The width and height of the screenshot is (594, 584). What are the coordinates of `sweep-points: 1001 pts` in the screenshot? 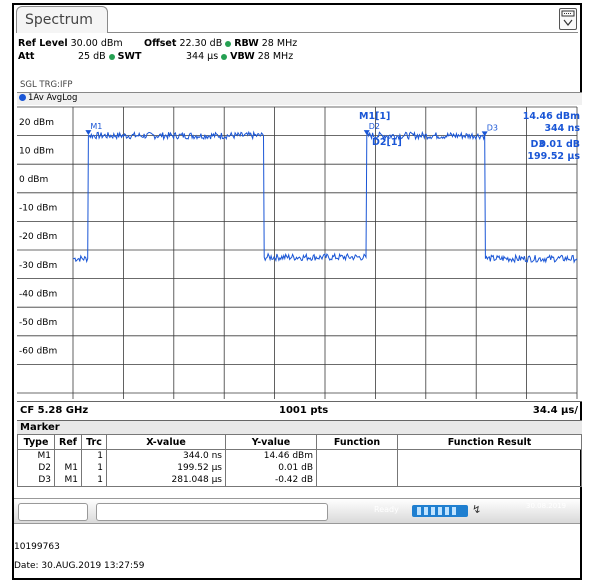 It's located at (304, 410).